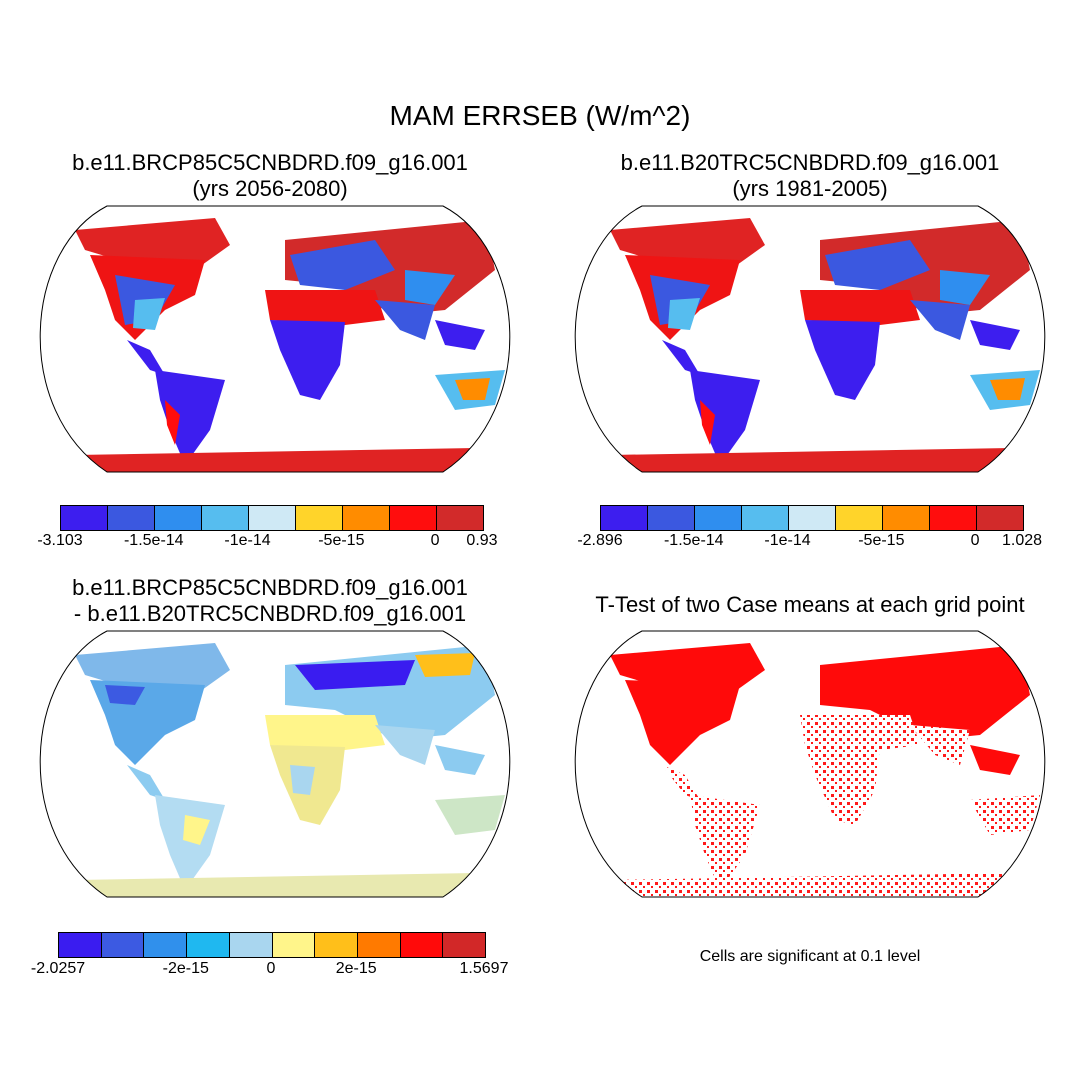 Image resolution: width=1080 pixels, height=1080 pixels. Describe the element at coordinates (60, 540) in the screenshot. I see `colorbar-label: -3.103` at that location.